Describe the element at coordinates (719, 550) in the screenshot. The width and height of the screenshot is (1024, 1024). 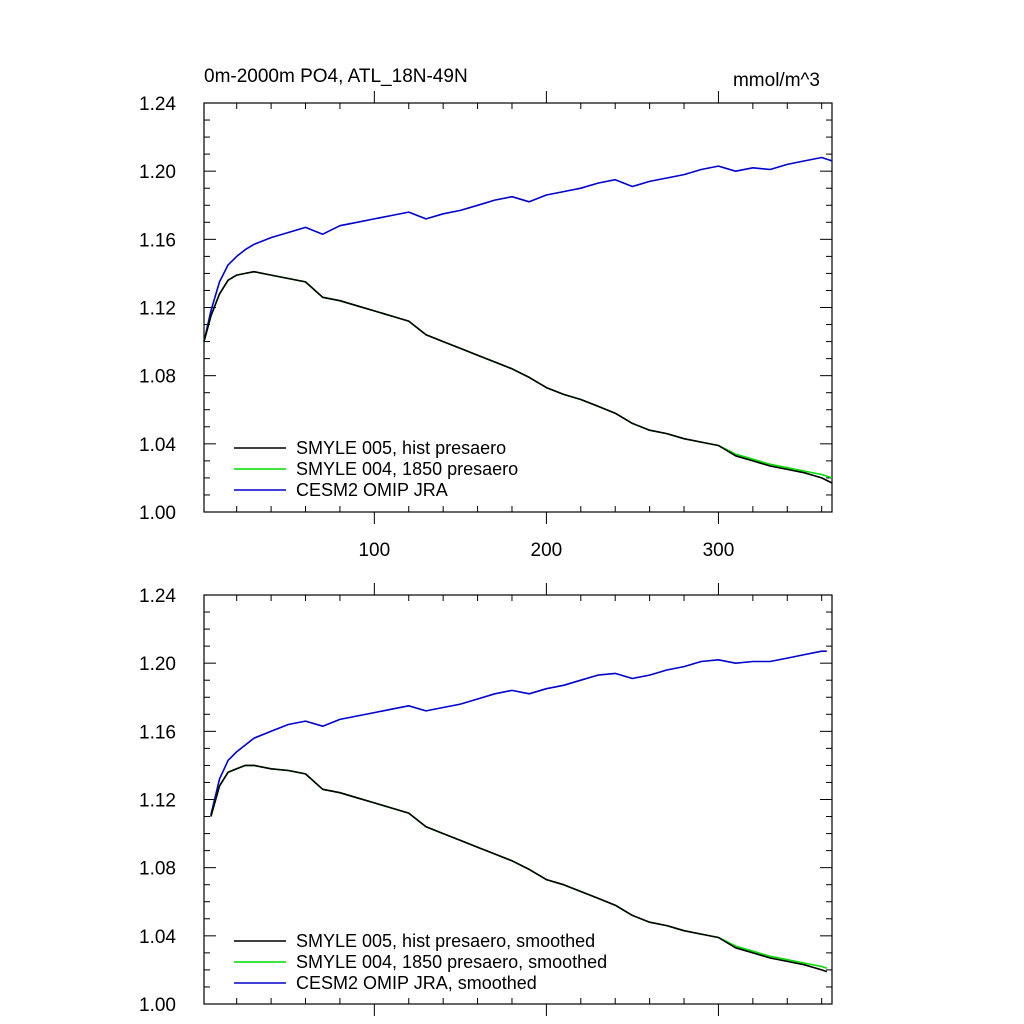
I see `x-tick-label: 300` at that location.